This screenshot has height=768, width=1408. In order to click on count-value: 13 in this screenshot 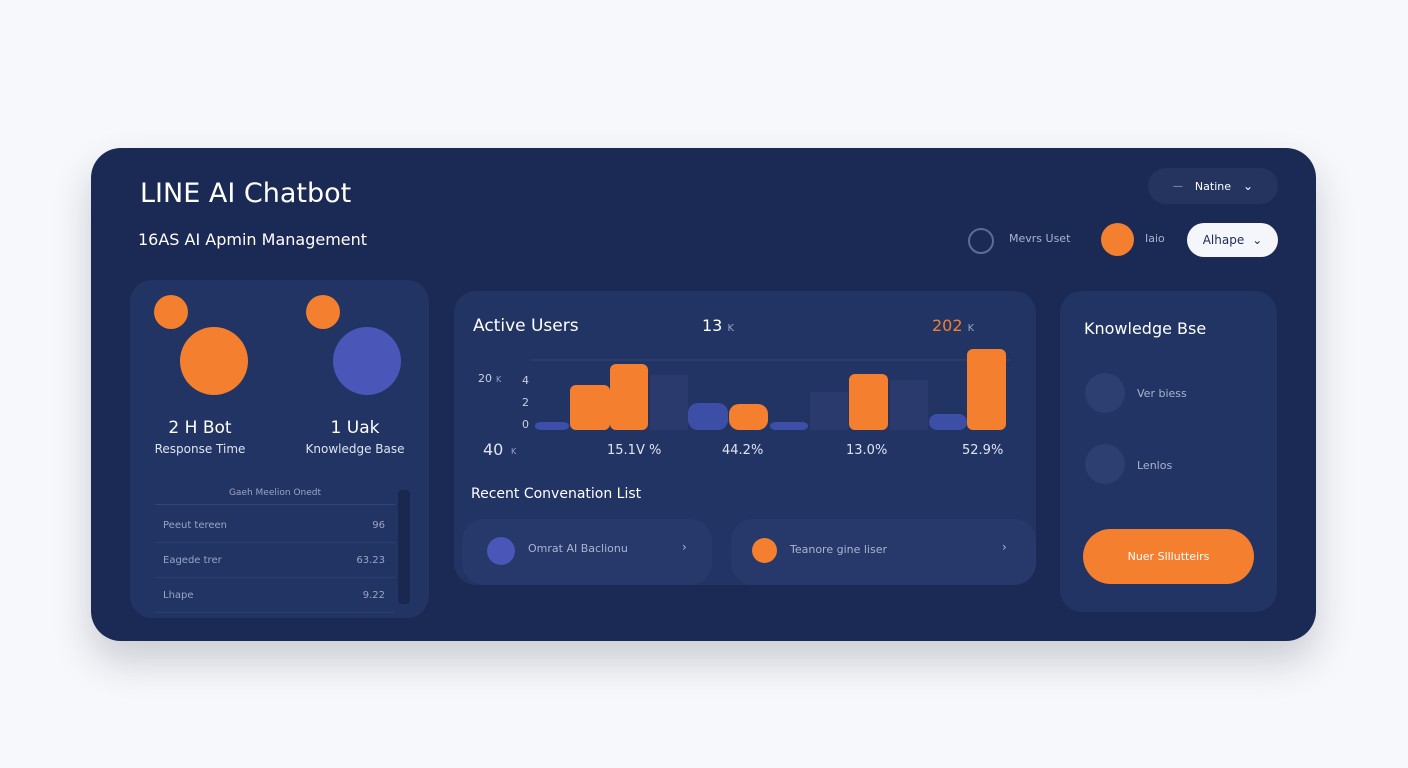, I will do `click(712, 325)`.